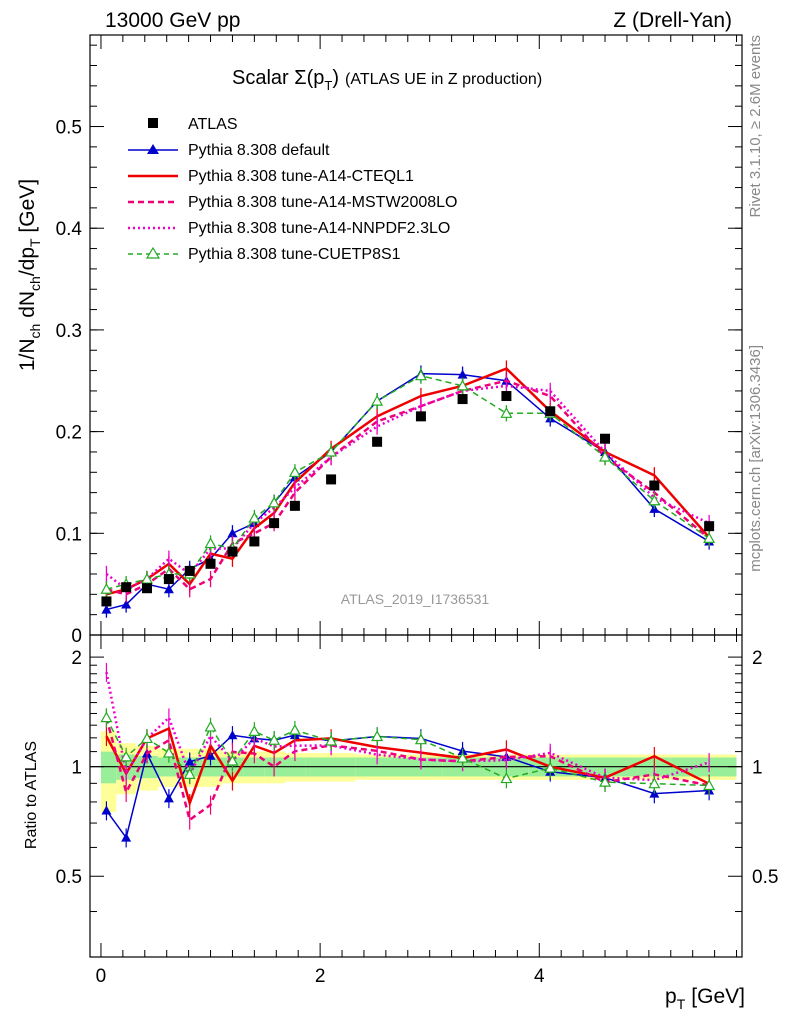 Image resolution: width=786 pixels, height=1024 pixels. I want to click on x-tick-label: 0, so click(101, 976).